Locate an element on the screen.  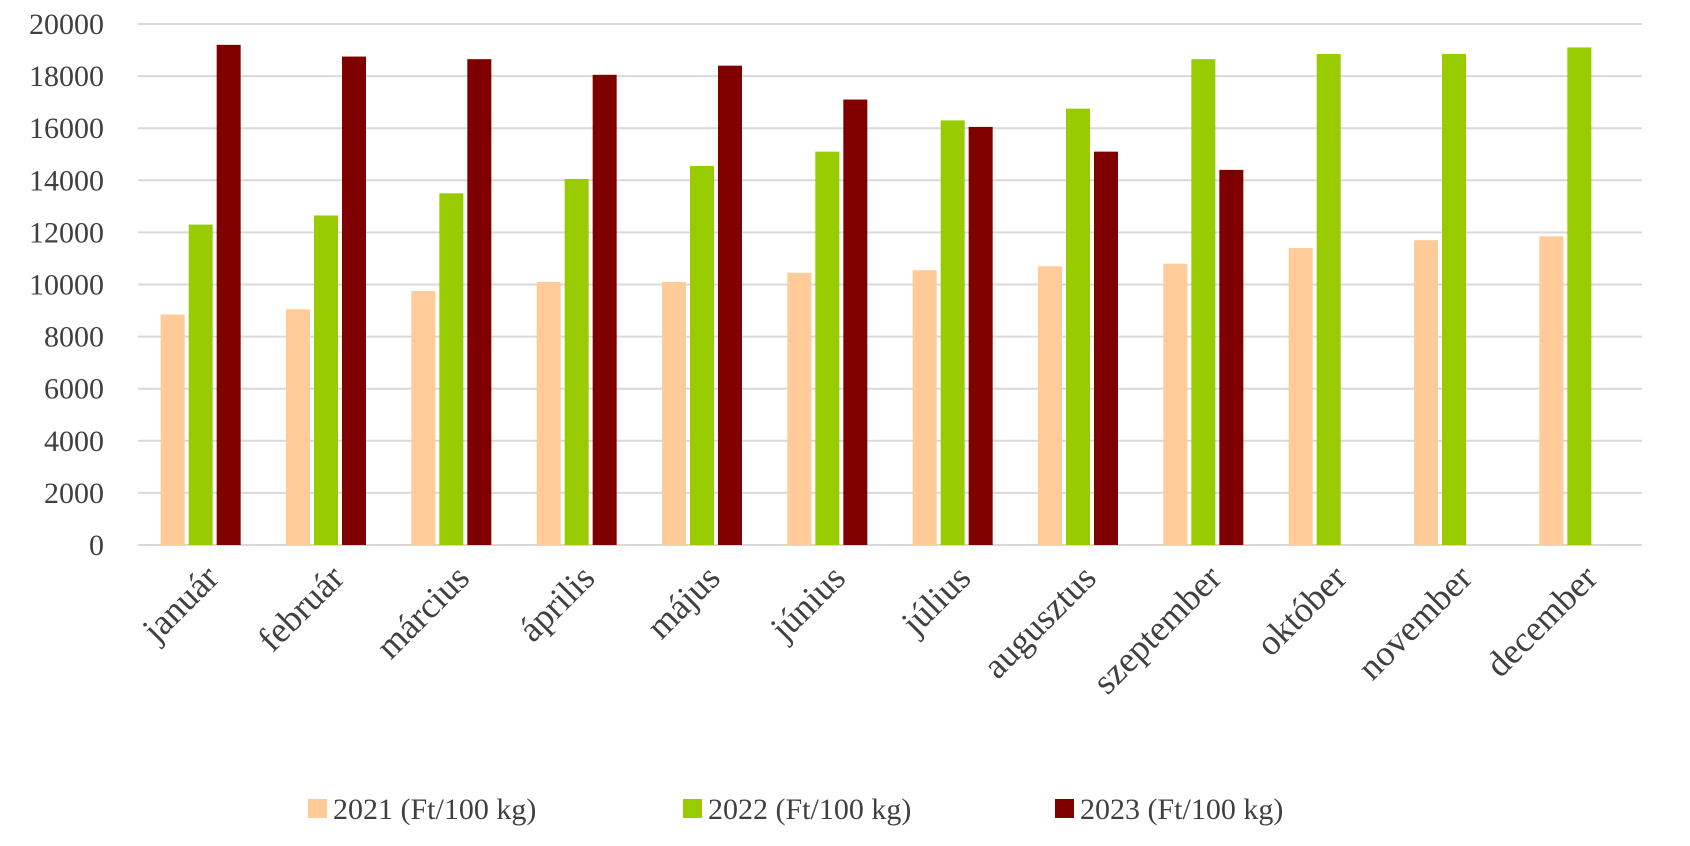
bar-2021-június is located at coordinates (799, 408).